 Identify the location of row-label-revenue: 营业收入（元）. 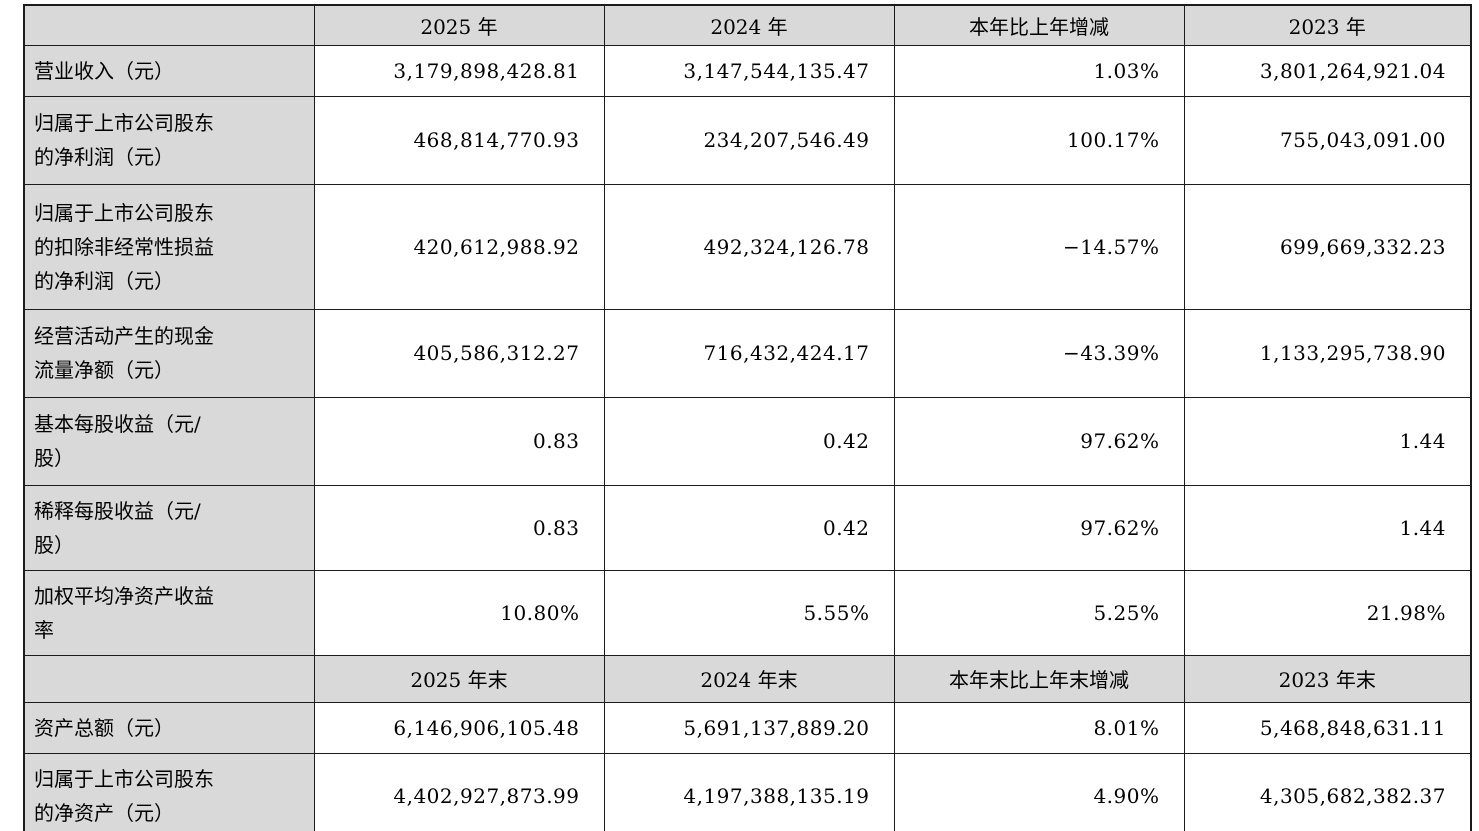
(169, 70).